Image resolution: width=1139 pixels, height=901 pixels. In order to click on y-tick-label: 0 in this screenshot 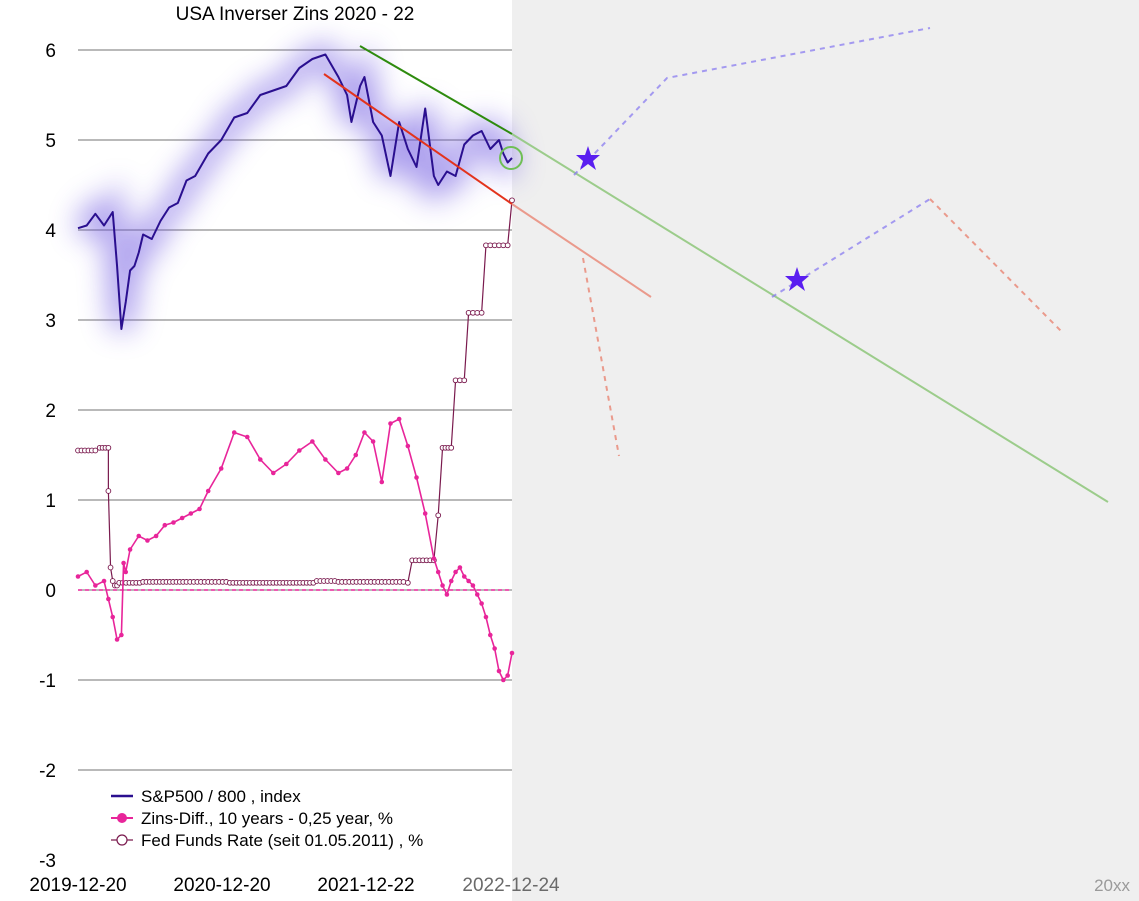, I will do `click(50, 591)`.